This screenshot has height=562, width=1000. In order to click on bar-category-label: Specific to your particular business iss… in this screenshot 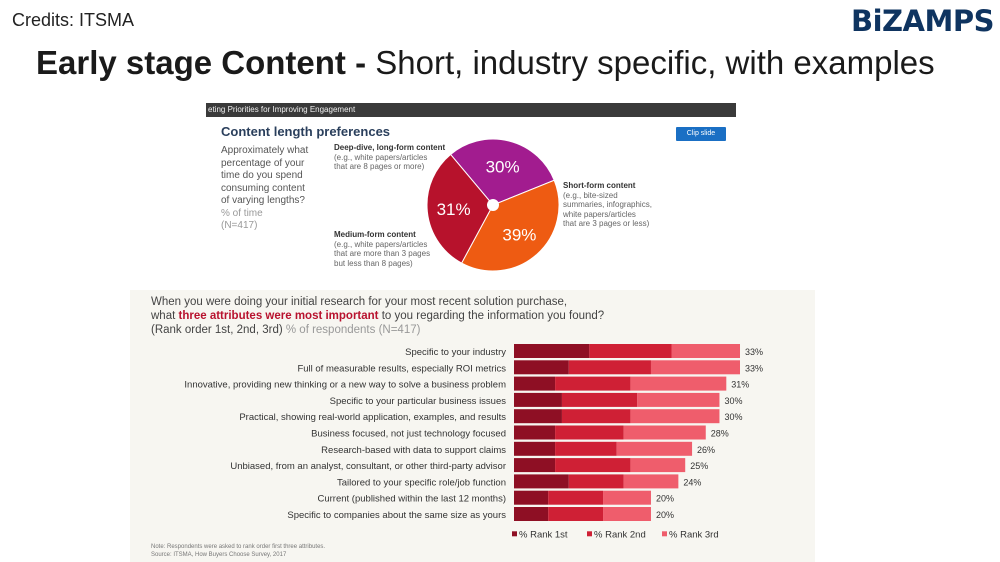, I will do `click(418, 401)`.